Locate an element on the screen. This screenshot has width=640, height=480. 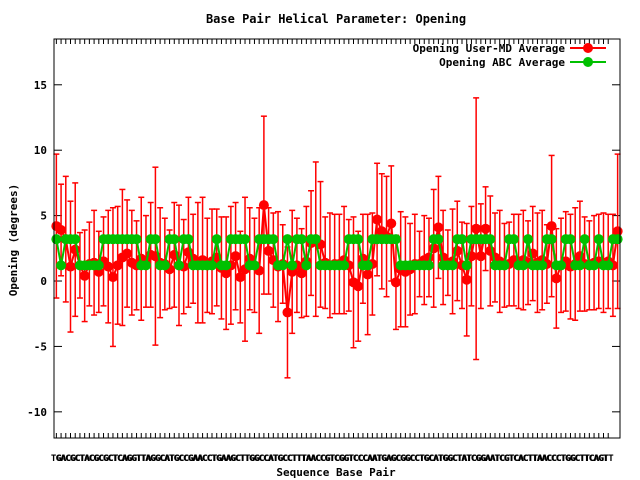
legend-label-user-md: Opening User-MD Average is located at coordinates (489, 48).